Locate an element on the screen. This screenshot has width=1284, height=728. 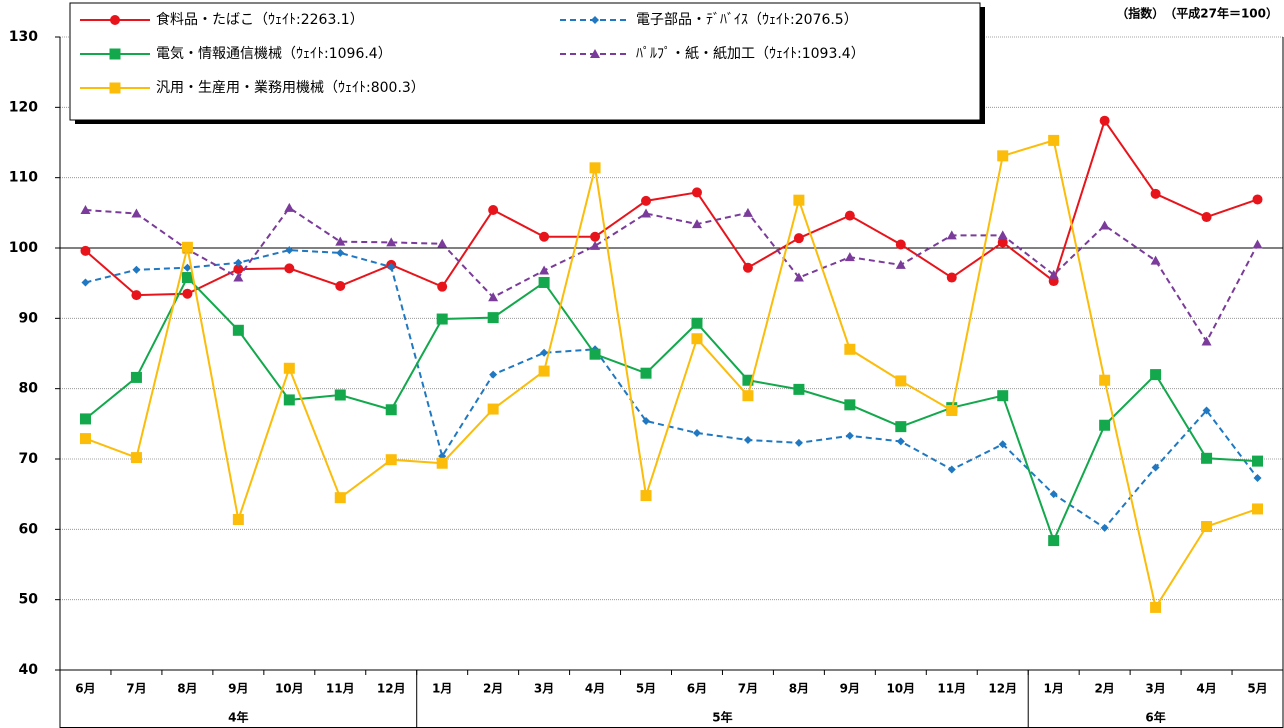
legend-label: 電気・情報通信機械（ｳｪｲﾄ:1096.4） is located at coordinates (274, 54).